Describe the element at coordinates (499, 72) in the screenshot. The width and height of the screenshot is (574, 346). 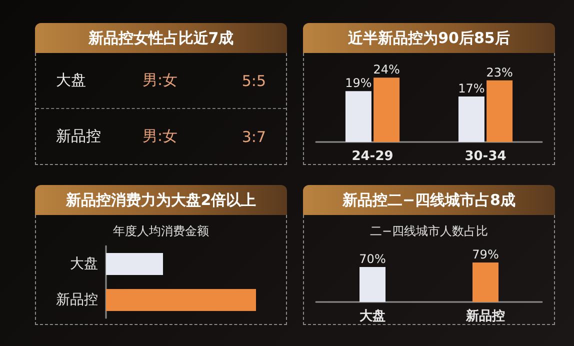
I see `data-label: 23%` at that location.